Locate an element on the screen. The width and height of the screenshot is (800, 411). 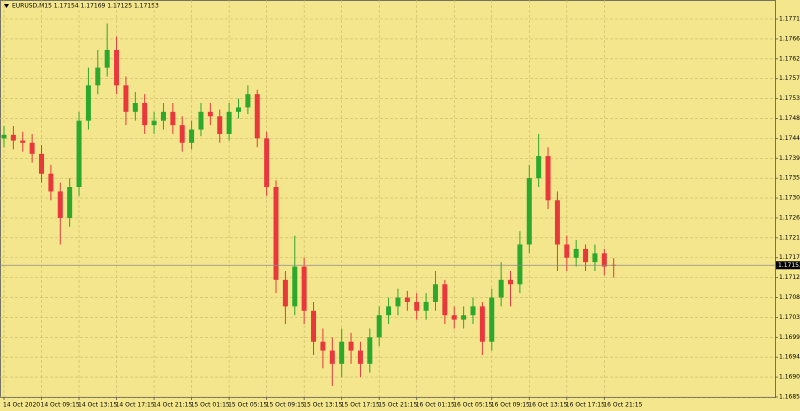
x-tick-label: 14 Oct 17:15 is located at coordinates (135, 405).